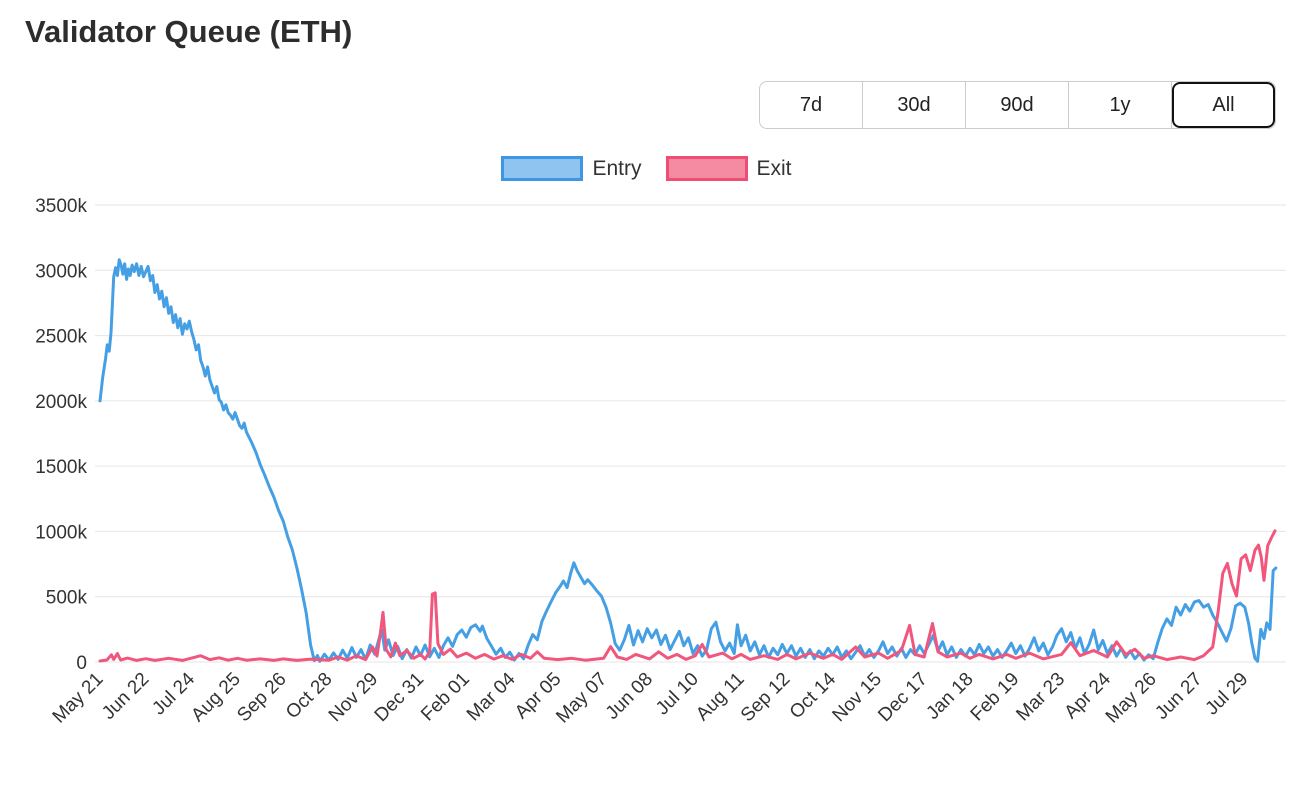 This screenshot has height=785, width=1293. Describe the element at coordinates (646, 168) in the screenshot. I see `chart-legend: Entry Exit` at that location.